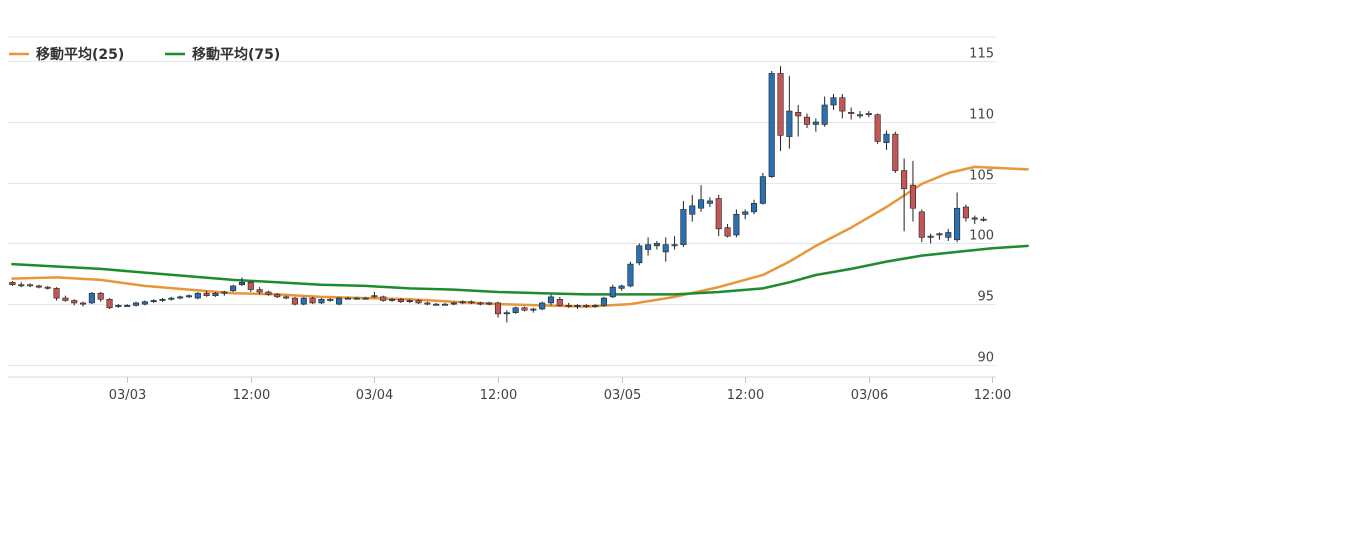 Image resolution: width=1360 pixels, height=533 pixels. Describe the element at coordinates (222, 54) in the screenshot. I see `legend-item-ma75: 移動平均(75)` at that location.